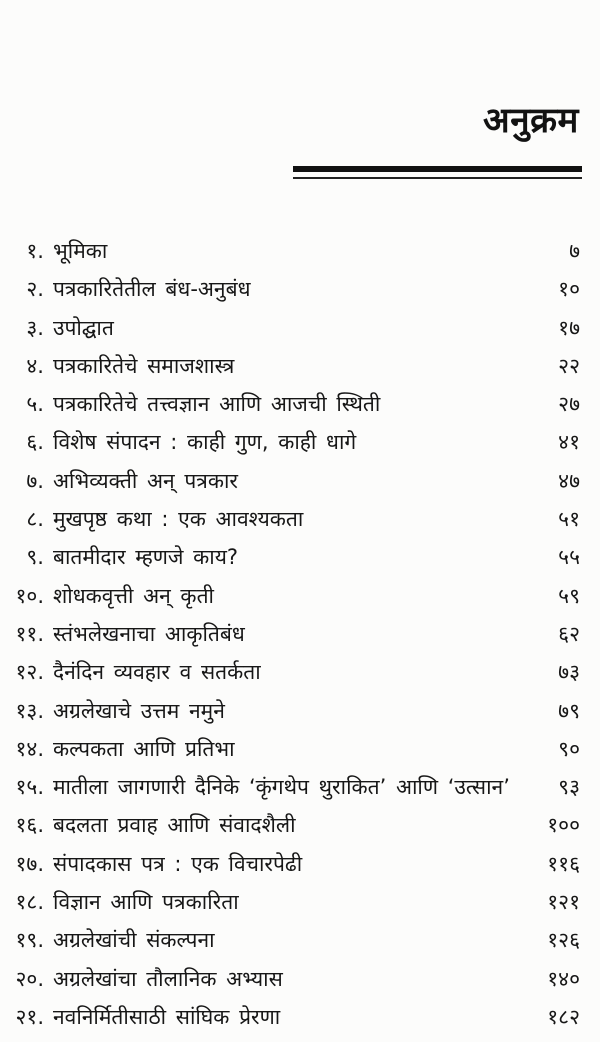 The width and height of the screenshot is (600, 1042). I want to click on toc-entry-page: ९०, so click(569, 748).